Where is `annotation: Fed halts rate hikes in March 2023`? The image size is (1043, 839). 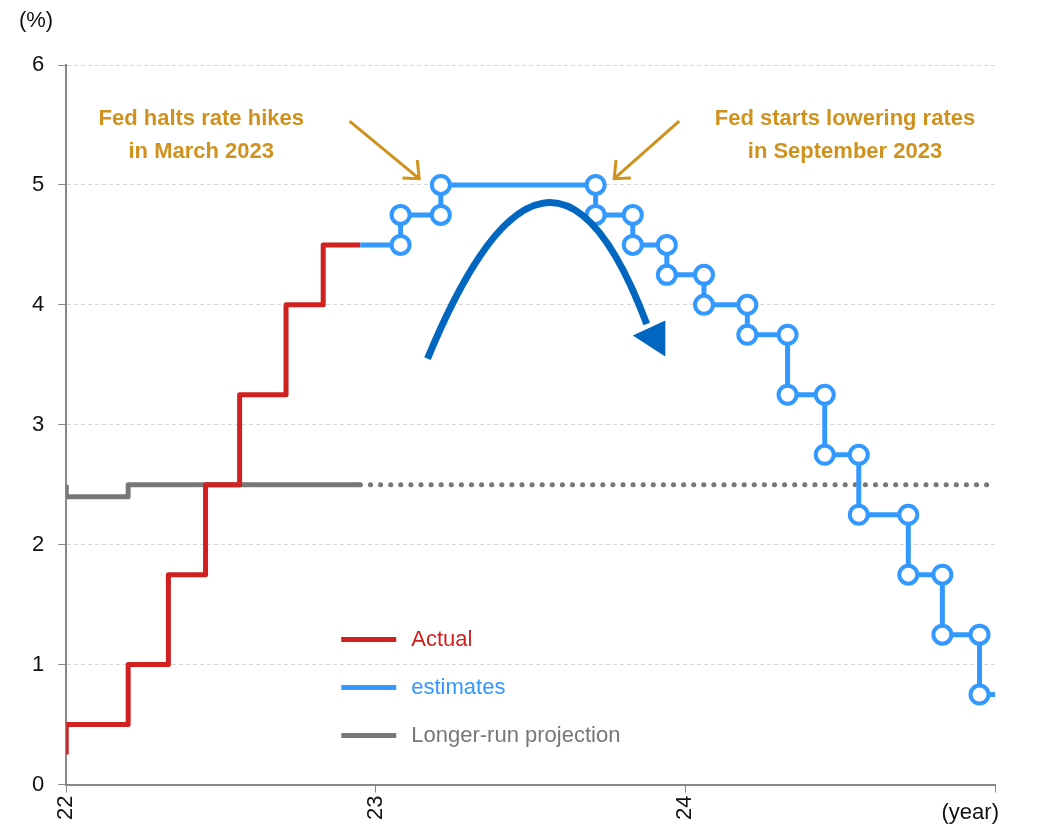 annotation: Fed halts rate hikes in March 2023 is located at coordinates (201, 134).